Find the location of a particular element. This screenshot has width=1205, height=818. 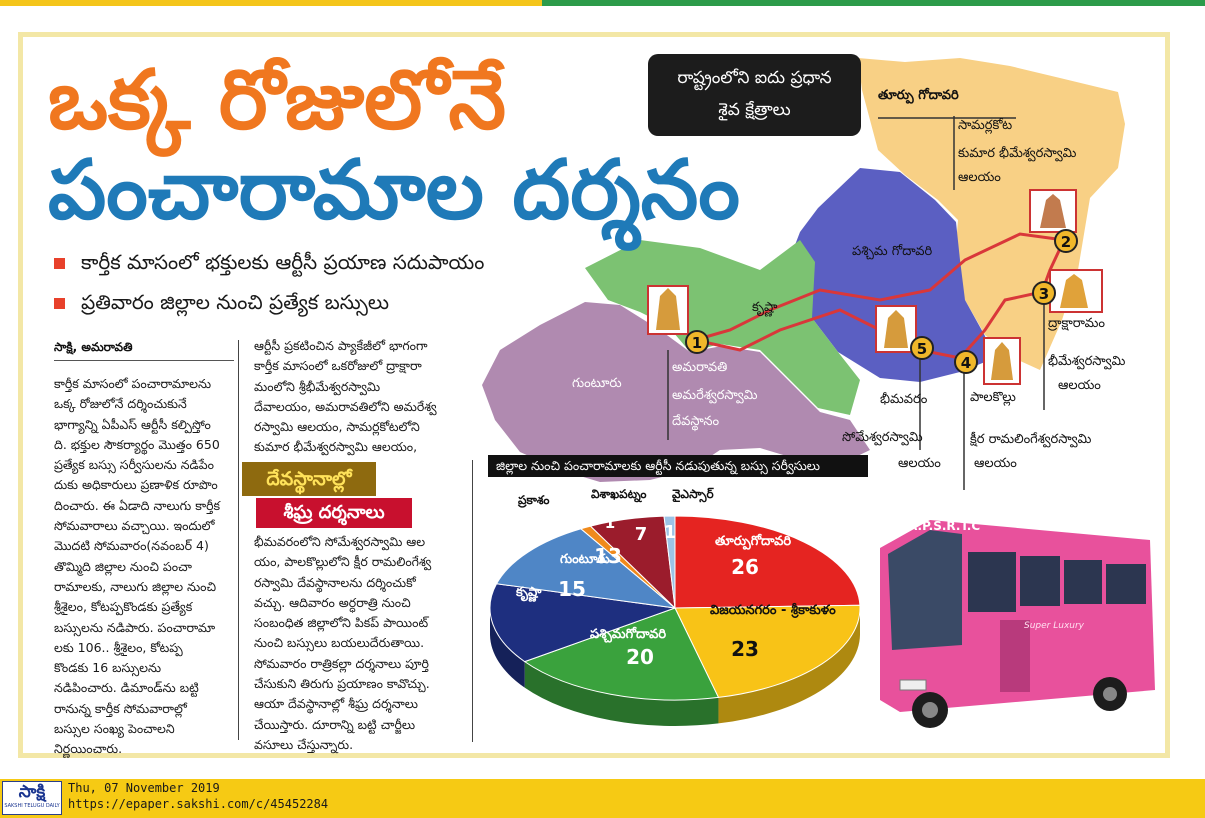

pie-slice-side is located at coordinates (621, 693).